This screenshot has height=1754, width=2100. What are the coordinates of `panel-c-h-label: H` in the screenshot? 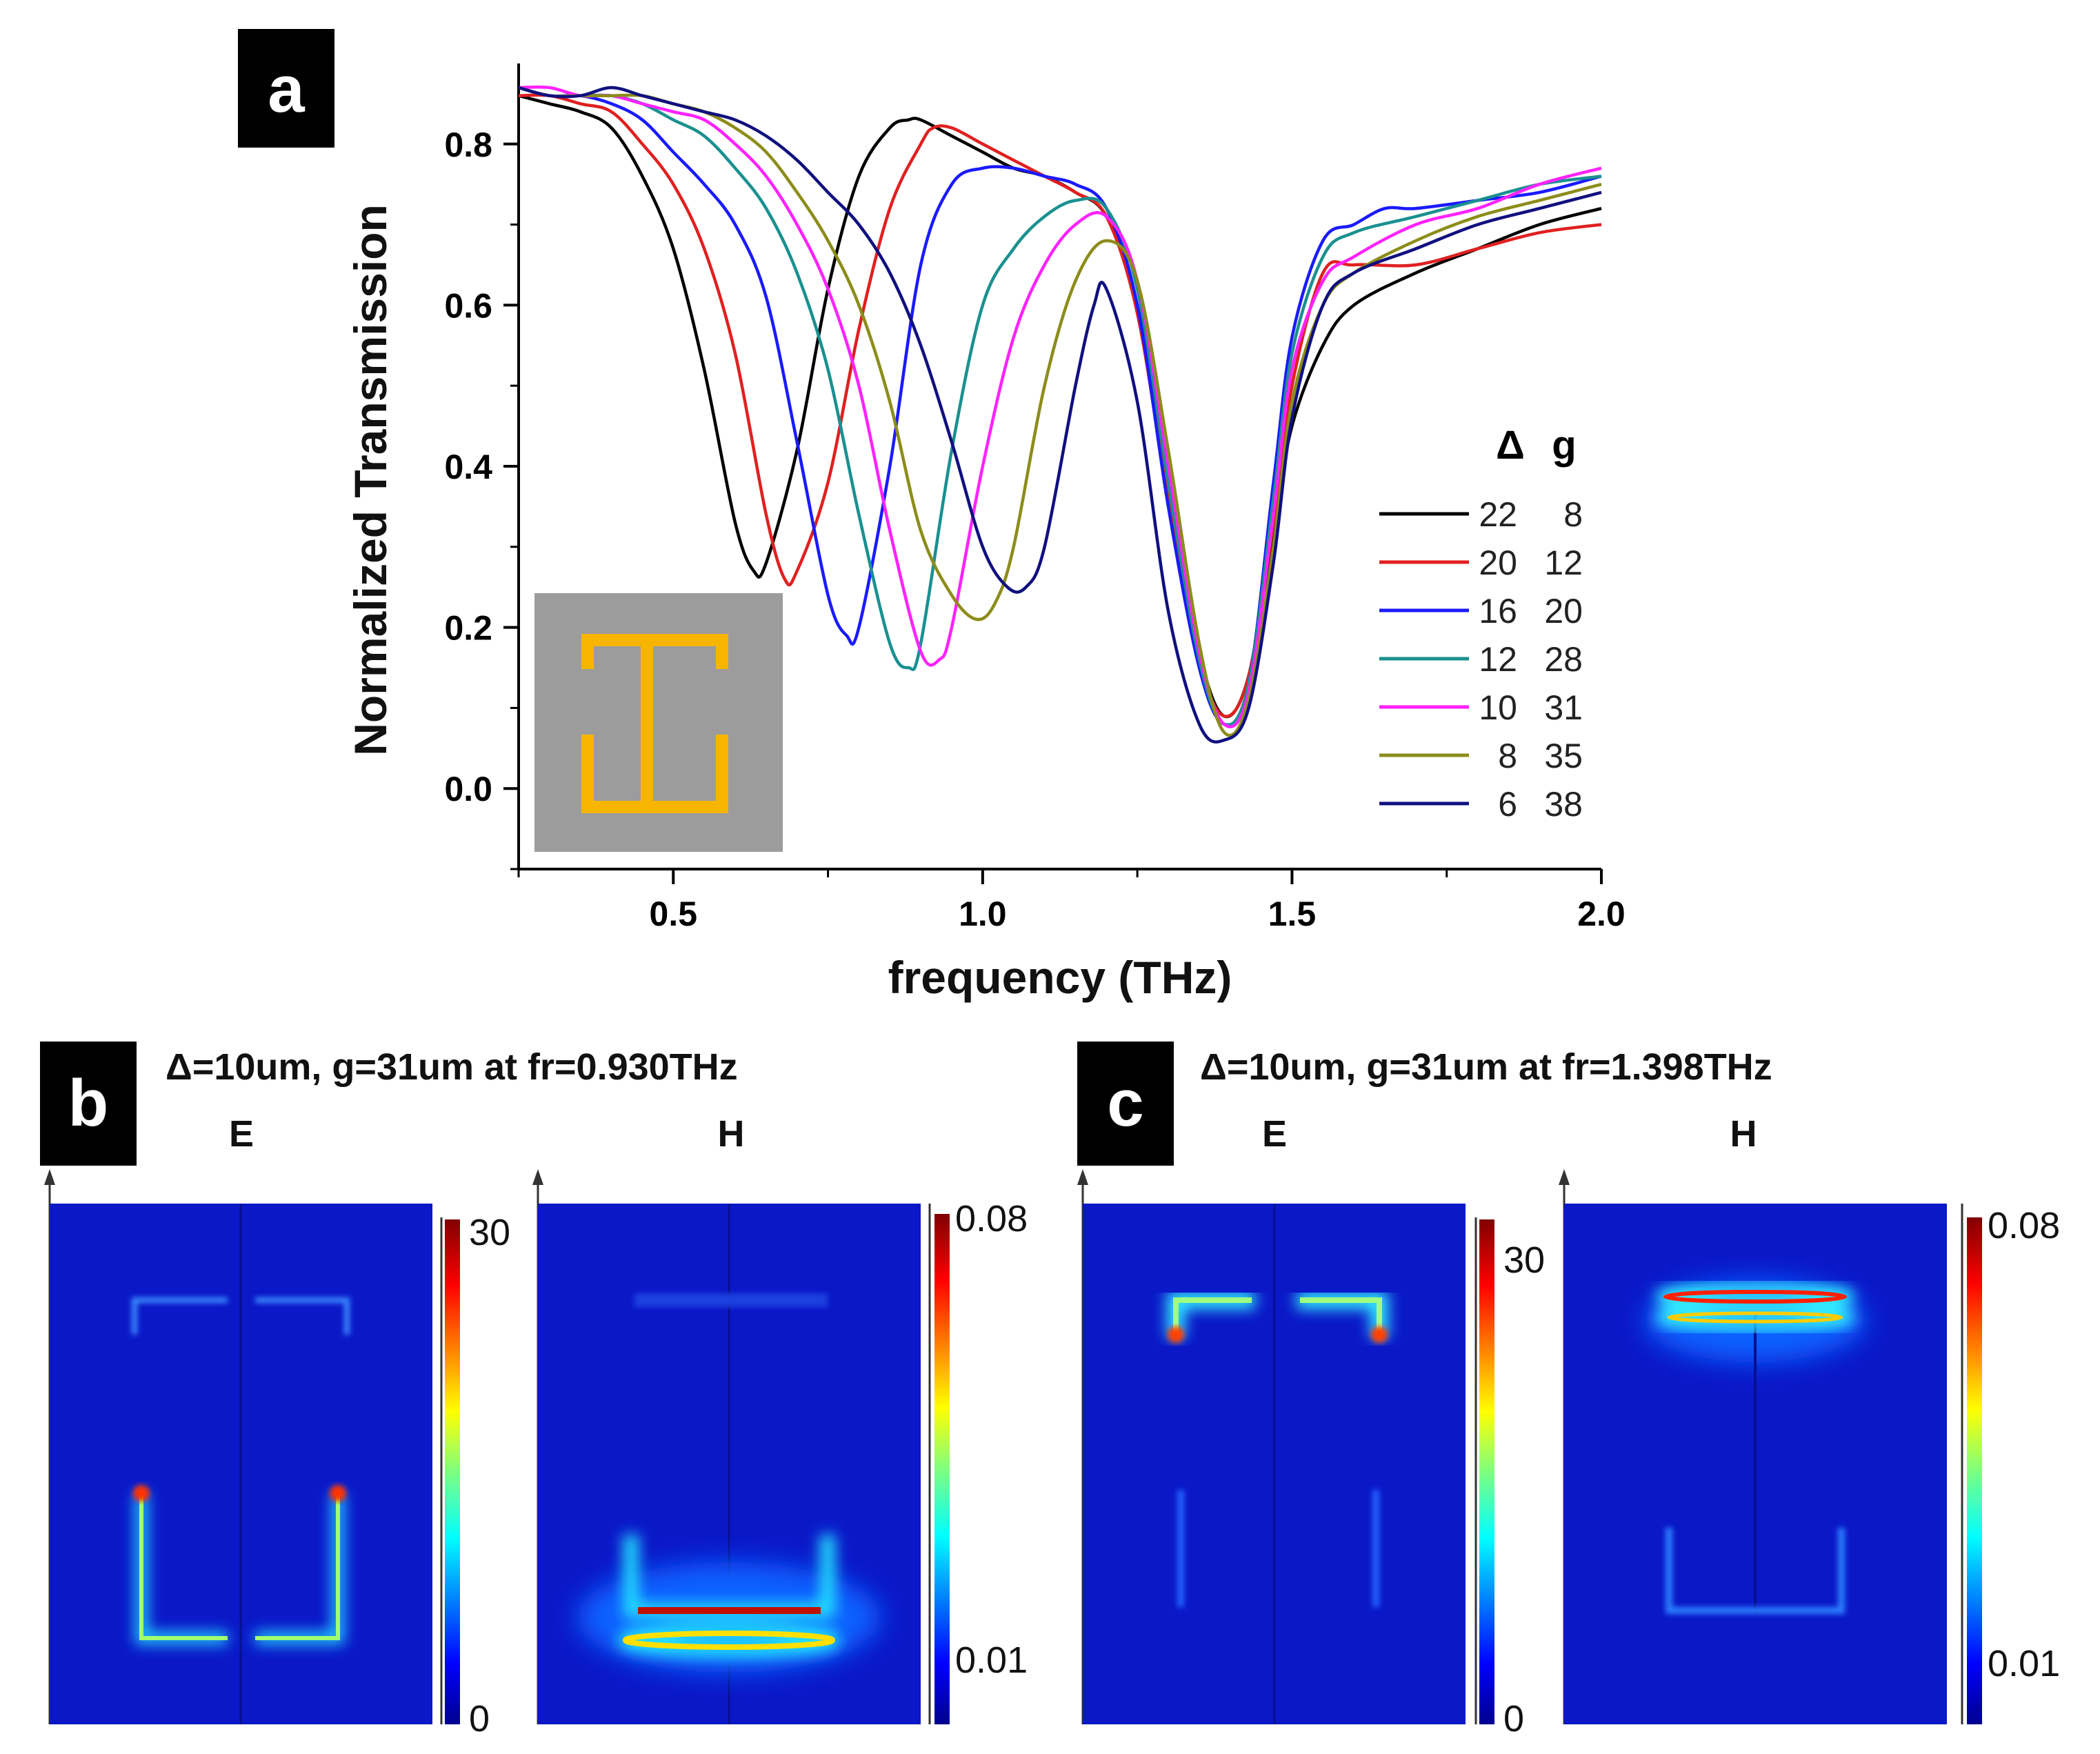 It's located at (1743, 1134).